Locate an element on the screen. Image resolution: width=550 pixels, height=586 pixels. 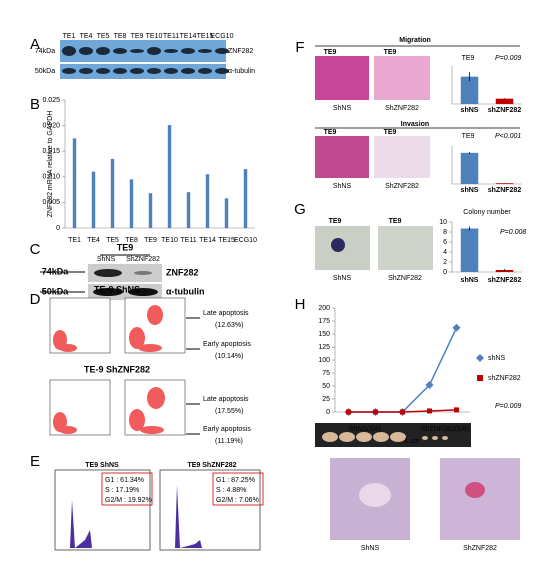
flow-plots is located at coordinates (117, 366).